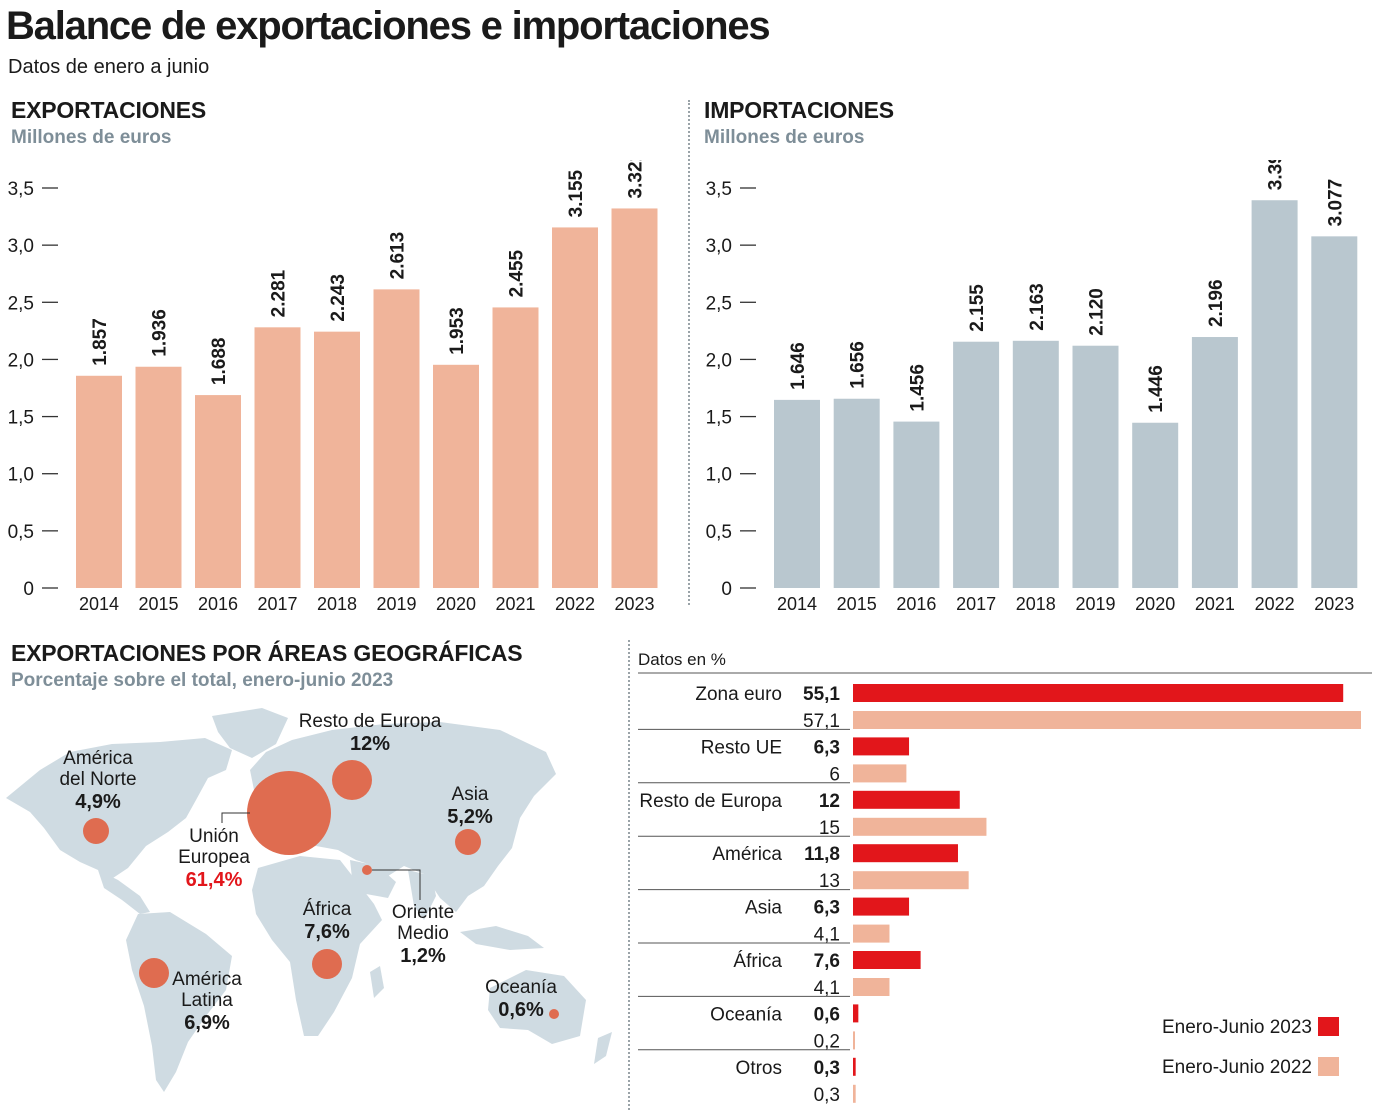 This screenshot has width=1374, height=1112. What do you see at coordinates (327, 932) in the screenshot?
I see `region-value: 7,6%` at bounding box center [327, 932].